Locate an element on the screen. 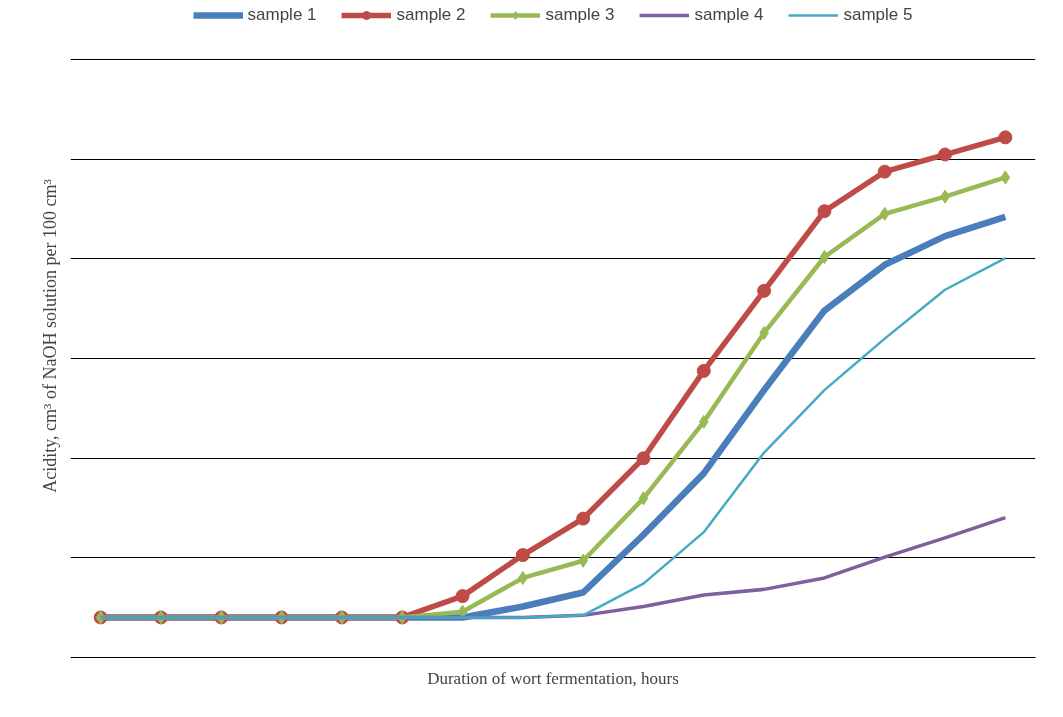 The height and width of the screenshot is (717, 1063). legend-label: sample 3 is located at coordinates (580, 15).